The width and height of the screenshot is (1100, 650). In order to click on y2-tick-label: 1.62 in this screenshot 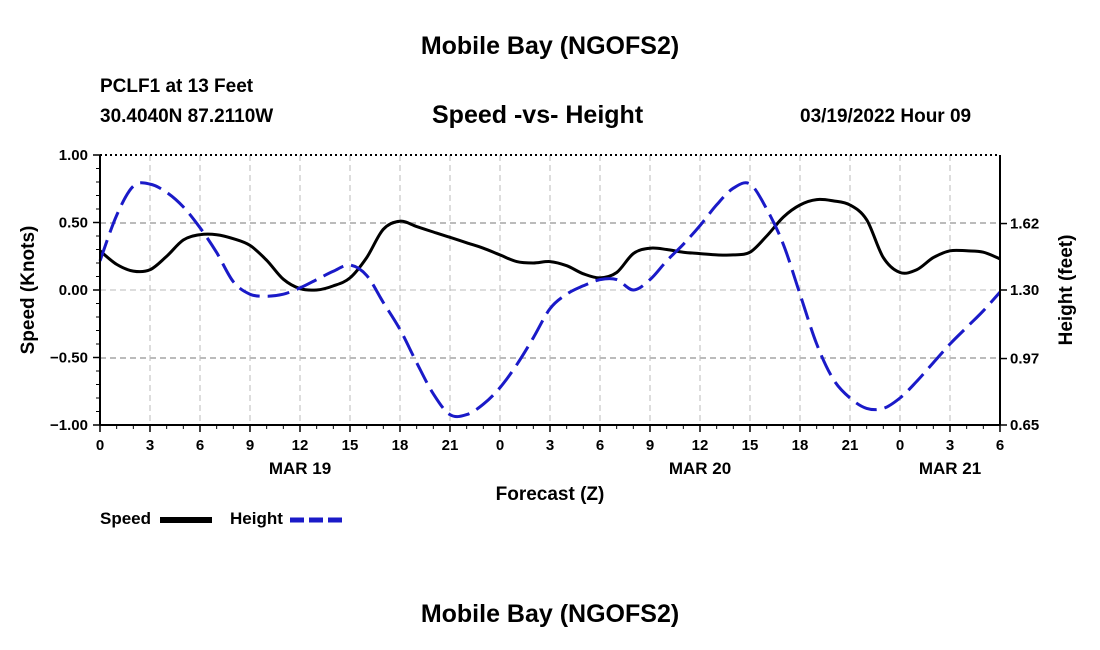, I will do `click(1024, 224)`.